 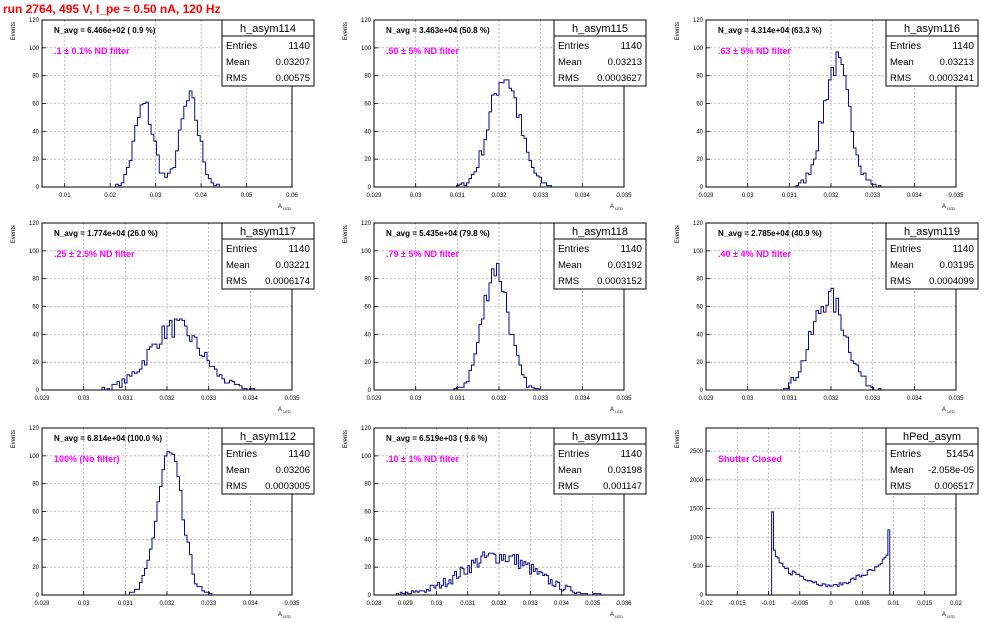 What do you see at coordinates (754, 51) in the screenshot?
I see `filter-label: .63 ± 5% ND filter` at bounding box center [754, 51].